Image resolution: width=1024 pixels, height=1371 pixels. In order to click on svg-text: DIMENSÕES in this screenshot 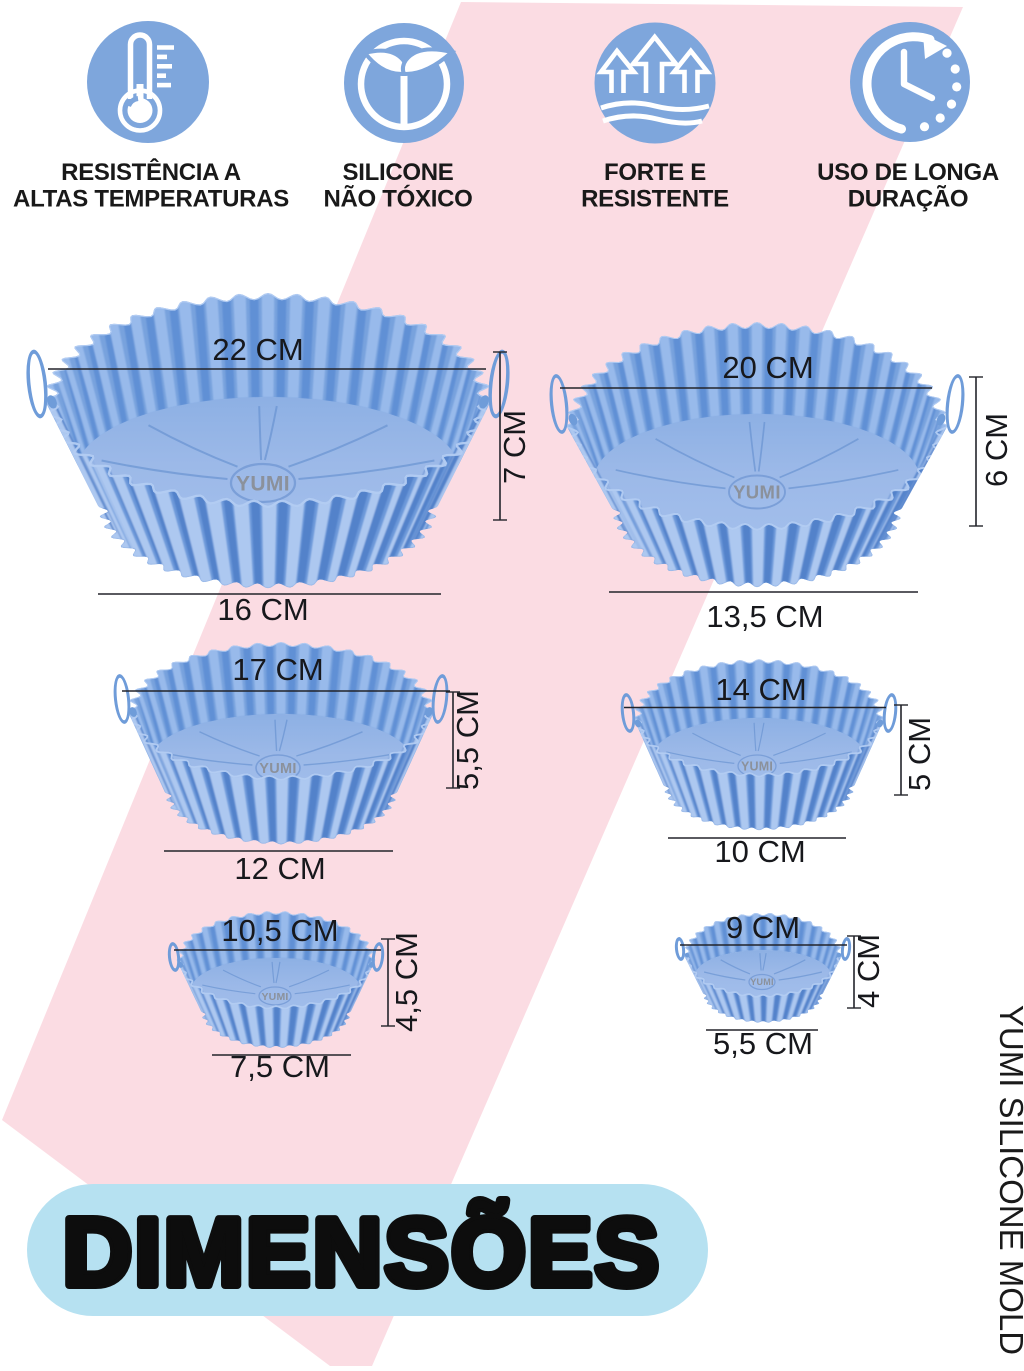, I will do `click(362, 1252)`.